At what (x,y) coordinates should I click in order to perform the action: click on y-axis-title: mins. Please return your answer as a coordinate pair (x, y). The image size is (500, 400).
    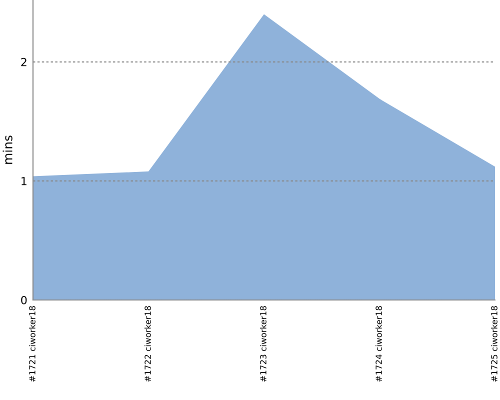
    Looking at the image, I should click on (7, 150).